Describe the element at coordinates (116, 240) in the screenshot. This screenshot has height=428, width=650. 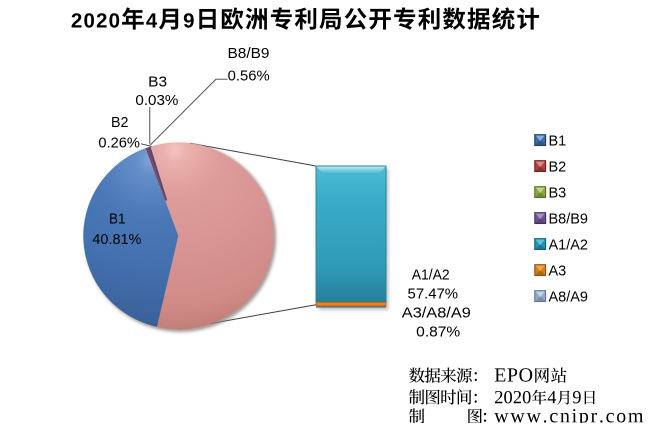
I see `svg-text: 40.81%` at that location.